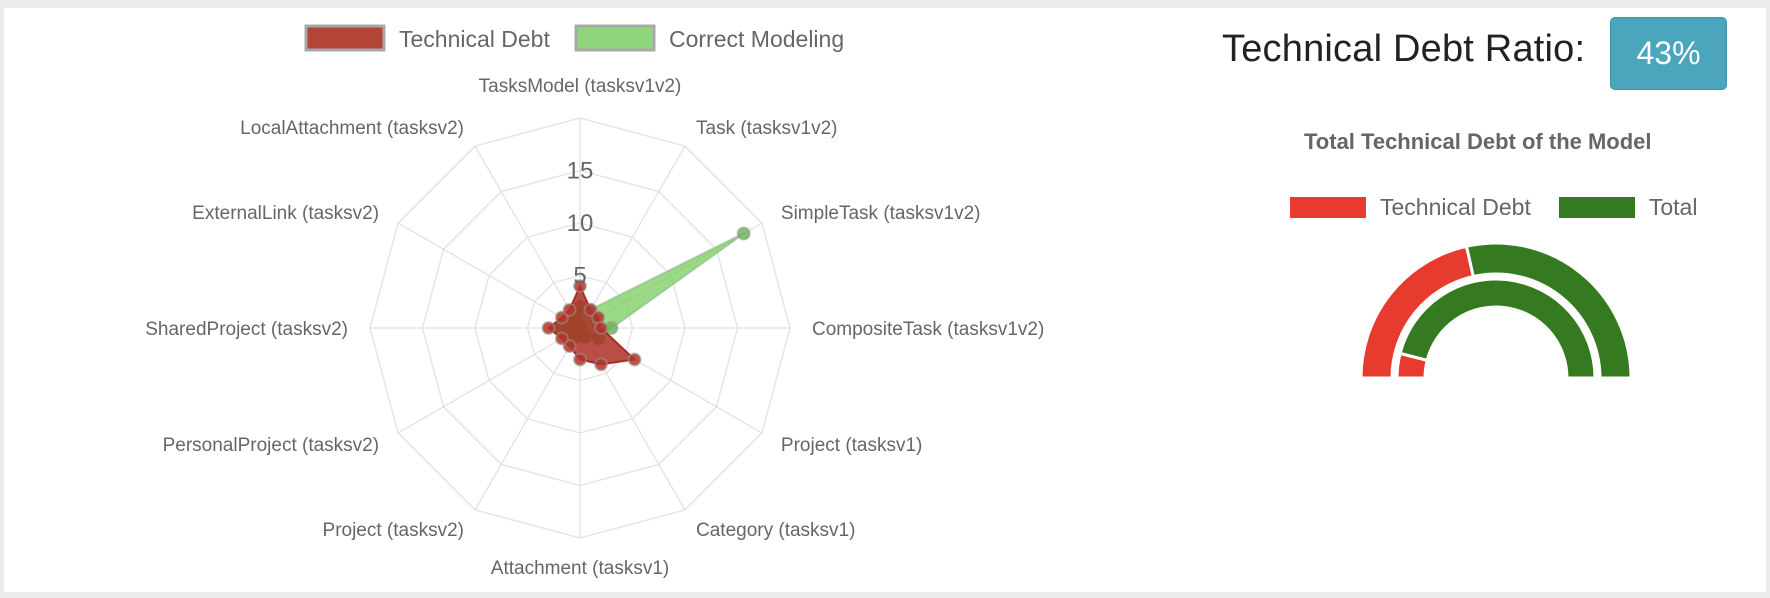 This screenshot has width=1770, height=598. What do you see at coordinates (775, 530) in the screenshot?
I see `radar-category-label: Category (tasksv1)` at bounding box center [775, 530].